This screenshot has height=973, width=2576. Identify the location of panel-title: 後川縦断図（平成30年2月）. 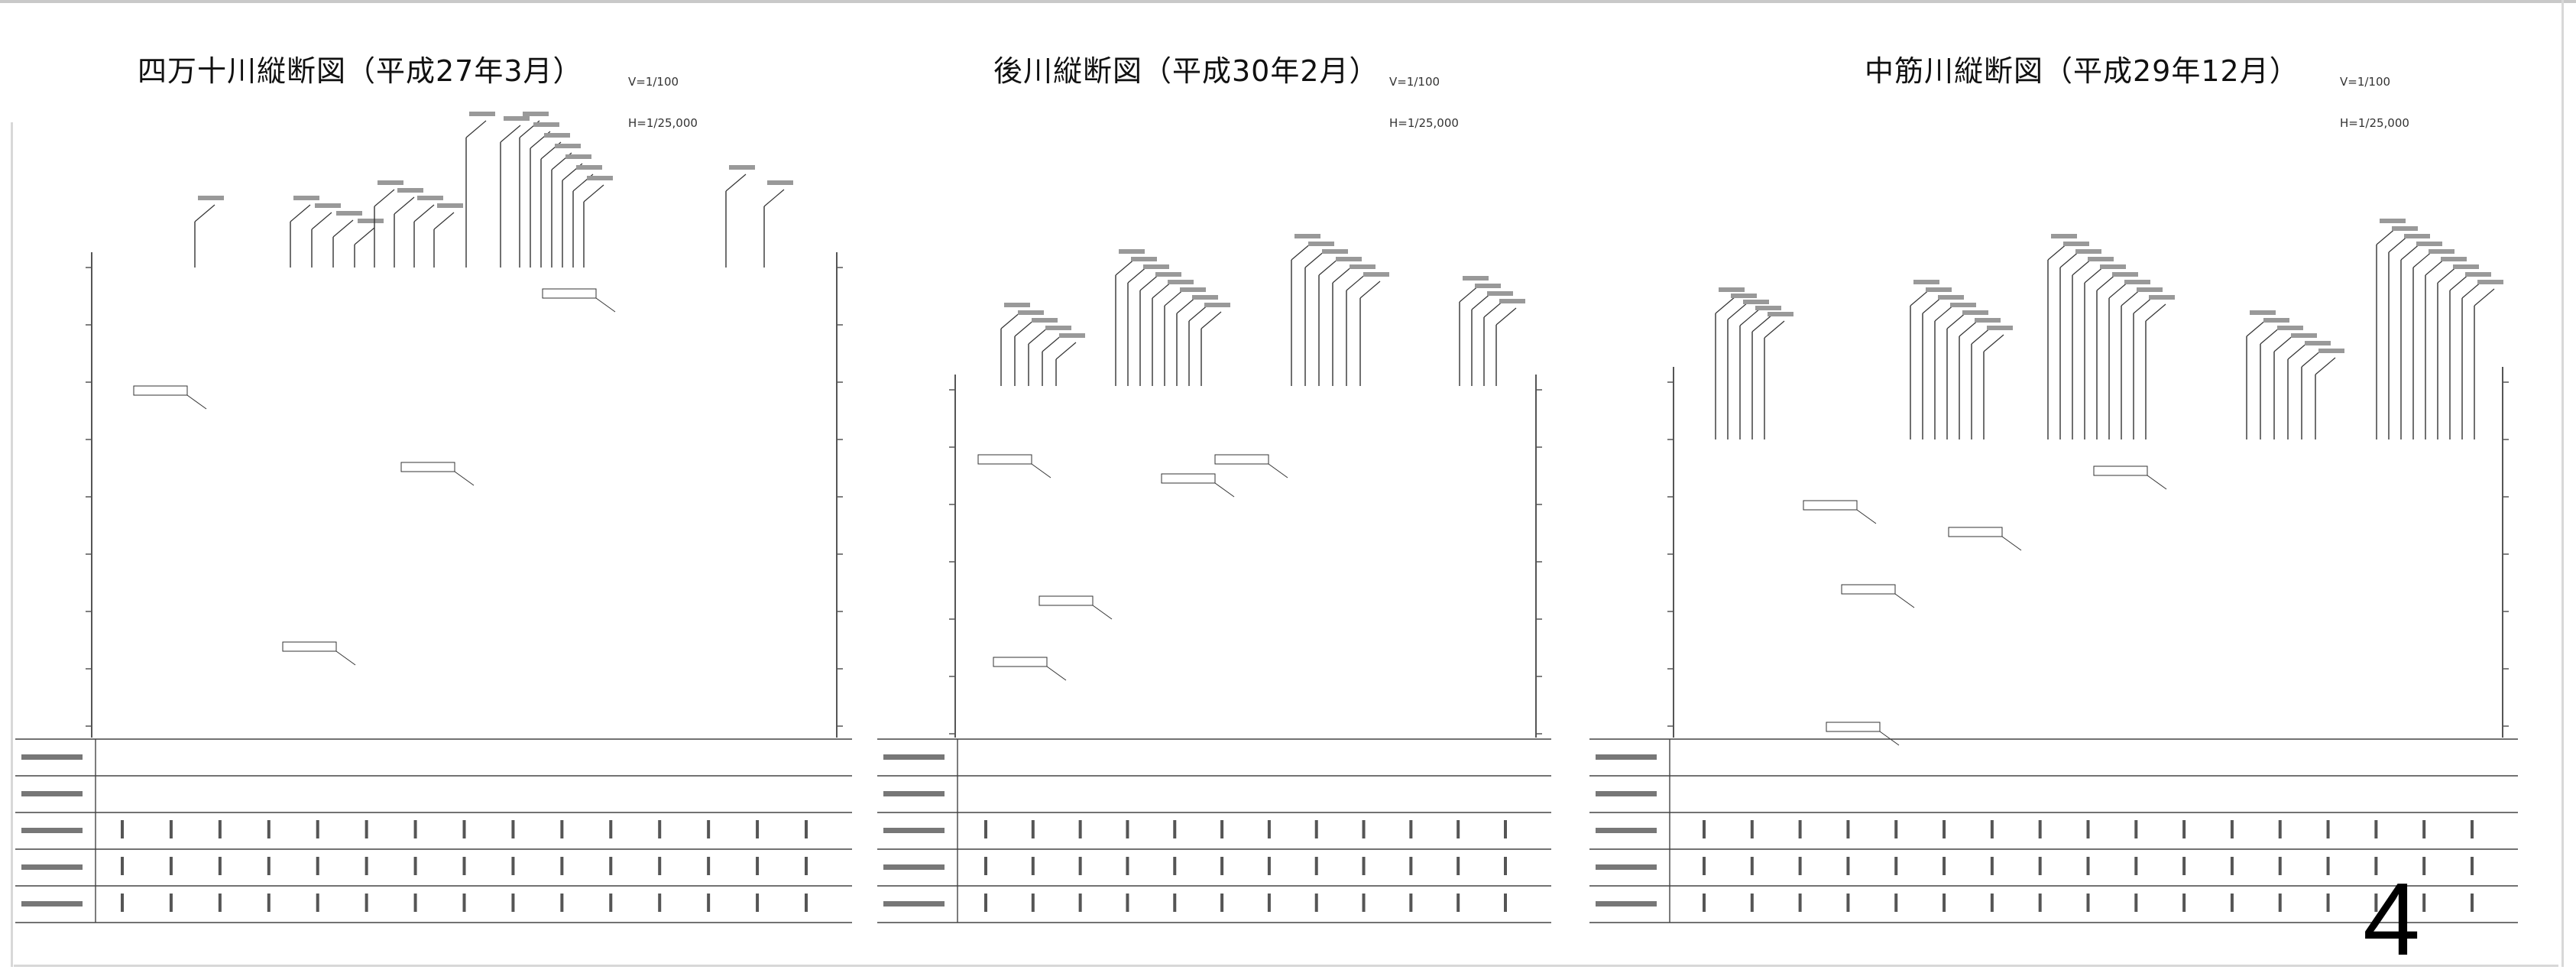
(1186, 71).